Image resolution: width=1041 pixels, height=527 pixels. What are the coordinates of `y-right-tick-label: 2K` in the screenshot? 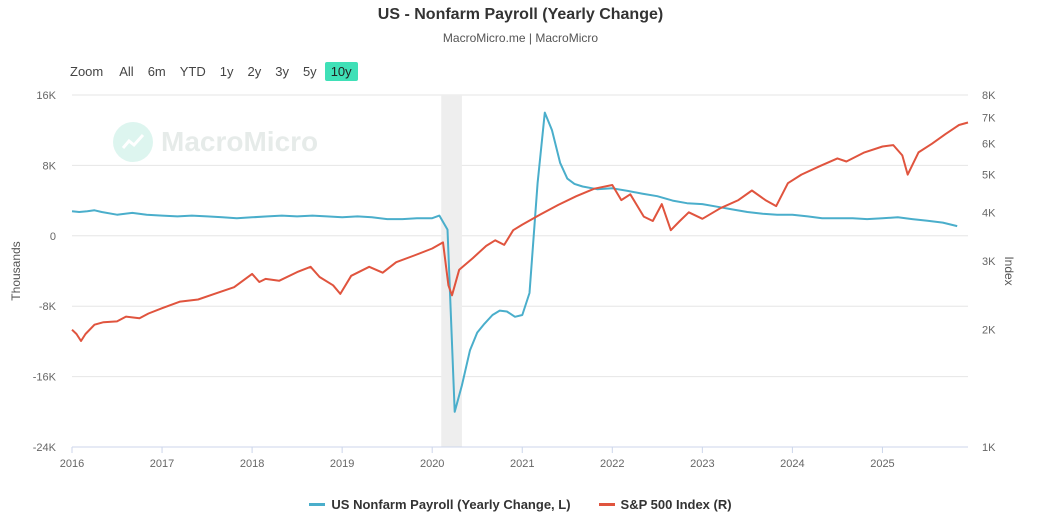 It's located at (989, 331).